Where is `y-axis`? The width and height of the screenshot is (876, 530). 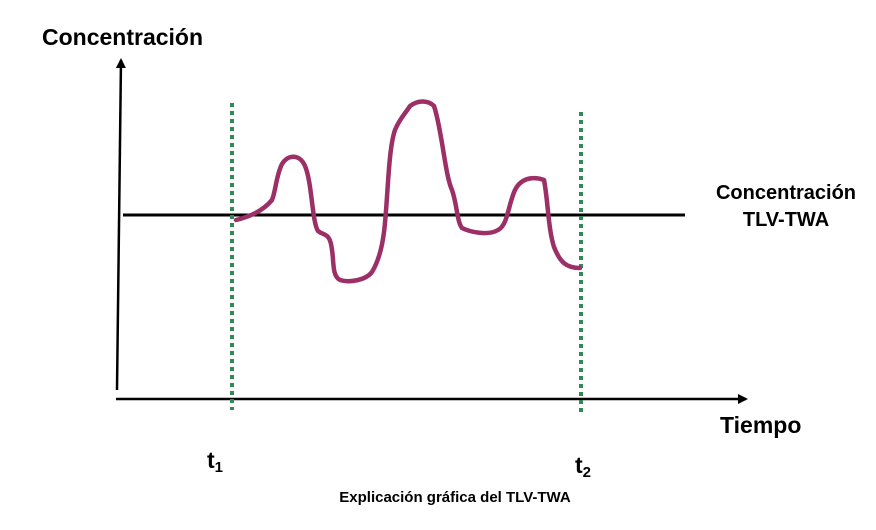 y-axis is located at coordinates (120, 224).